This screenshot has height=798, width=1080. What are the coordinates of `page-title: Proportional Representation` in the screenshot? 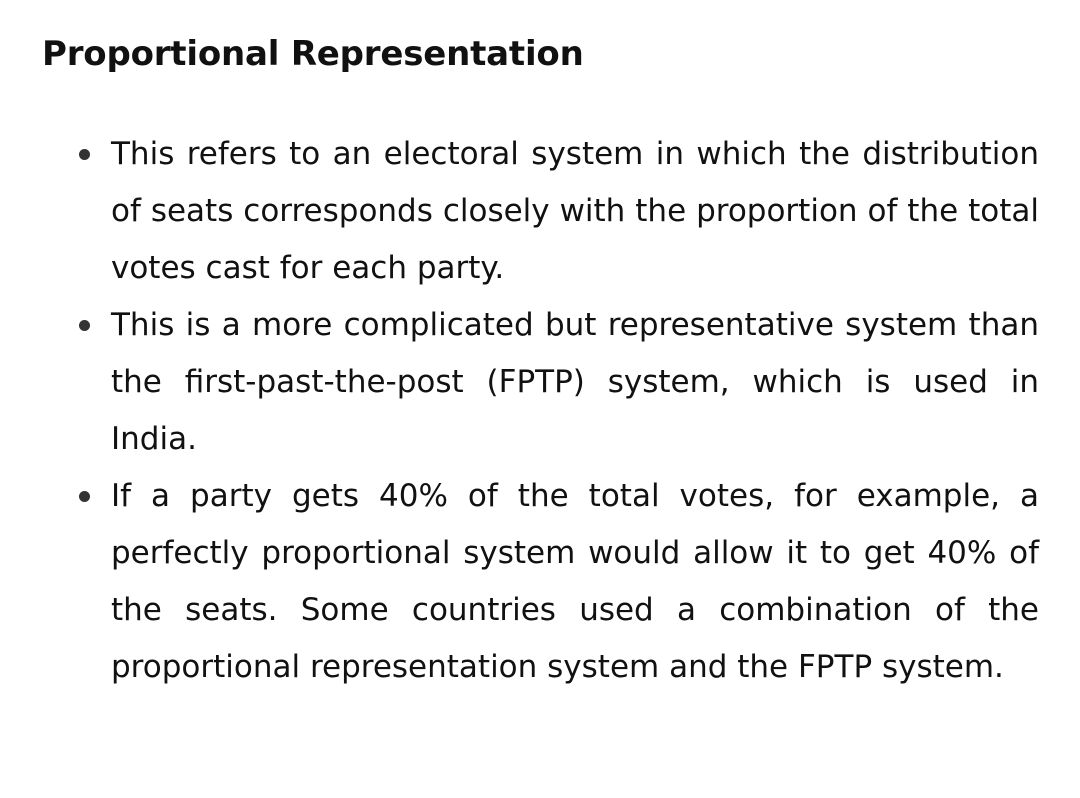 It's located at (313, 54).